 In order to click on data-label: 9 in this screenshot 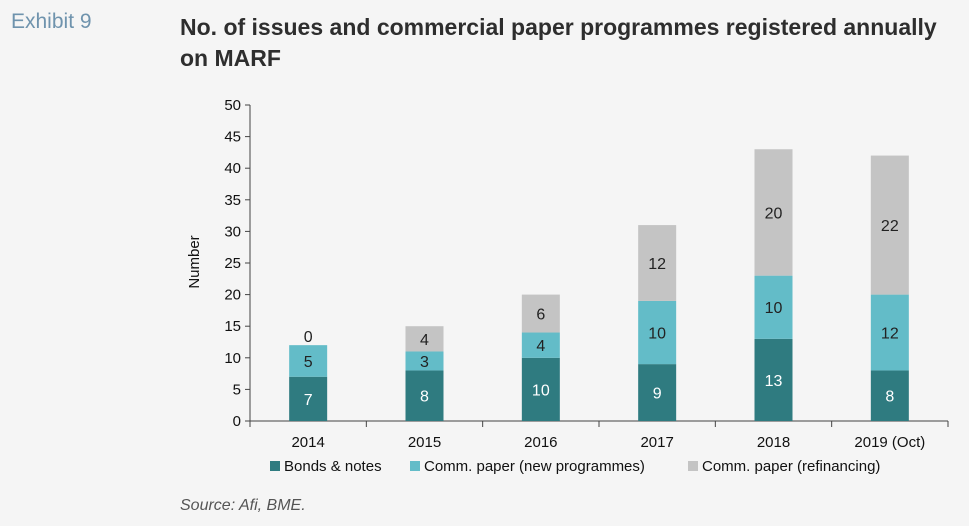, I will do `click(657, 394)`.